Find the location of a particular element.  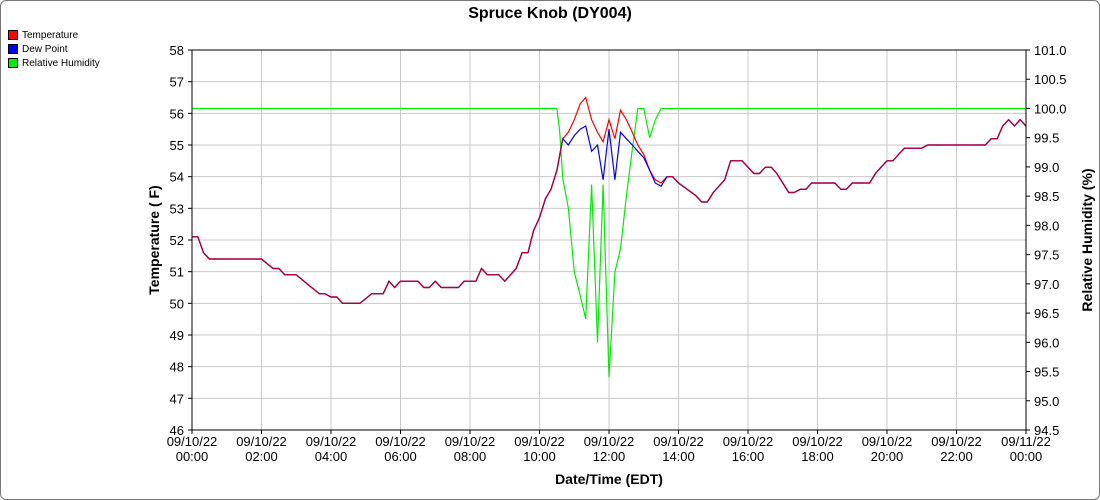

legend-item-temperature: Temperature is located at coordinates (54, 35).